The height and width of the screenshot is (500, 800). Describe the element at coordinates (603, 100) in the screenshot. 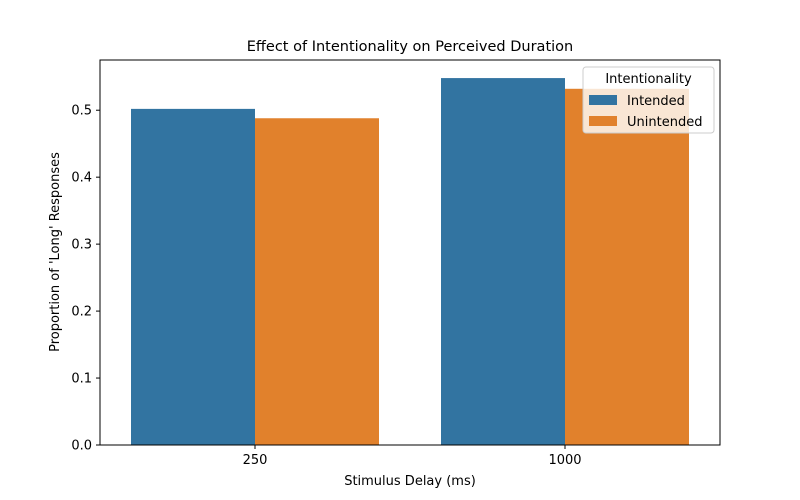

I see `legend-swatch-intended` at that location.